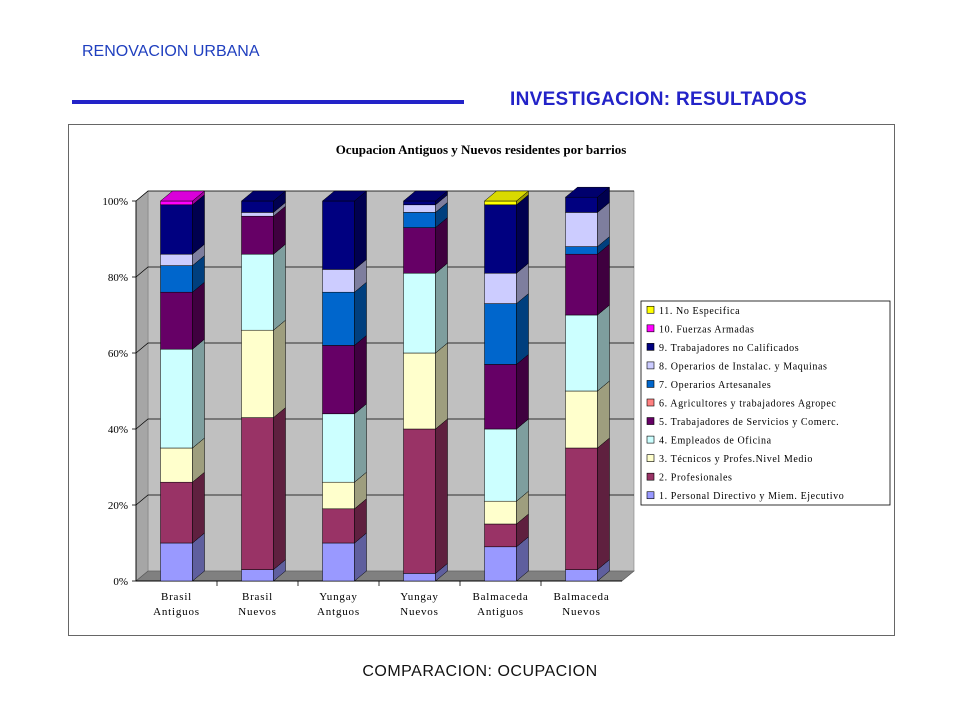  I want to click on x-tick-label: Antiguos, so click(500, 612).